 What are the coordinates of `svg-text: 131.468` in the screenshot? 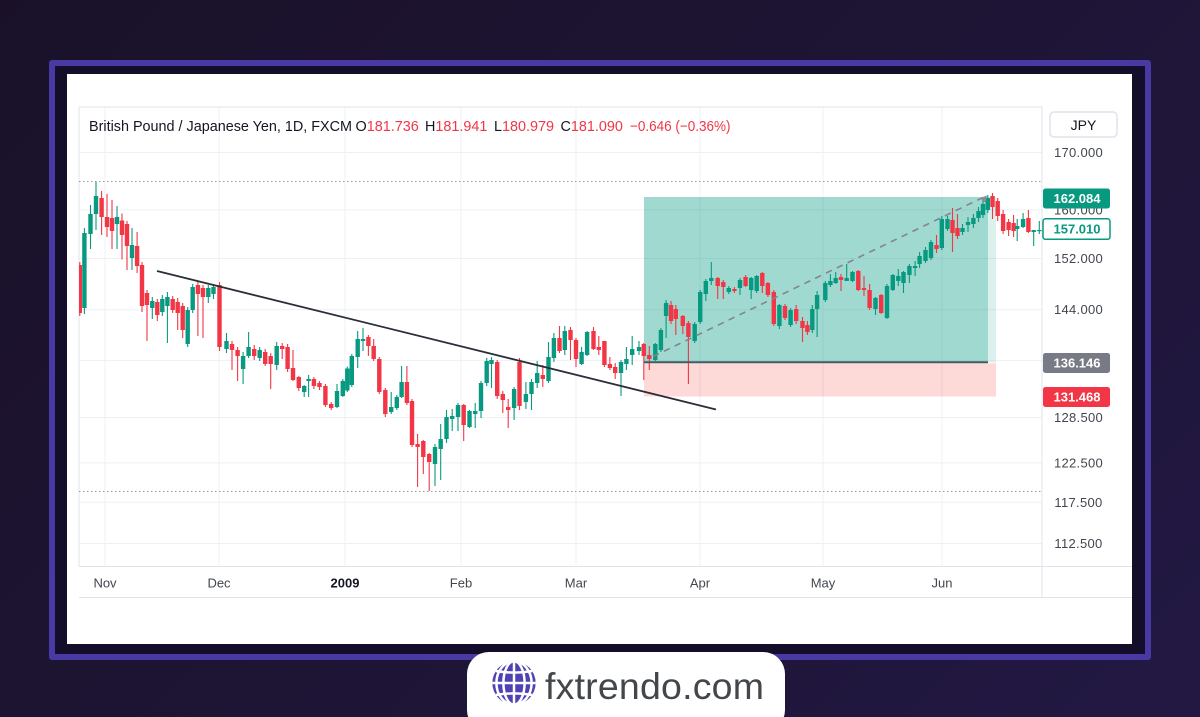 It's located at (1077, 397).